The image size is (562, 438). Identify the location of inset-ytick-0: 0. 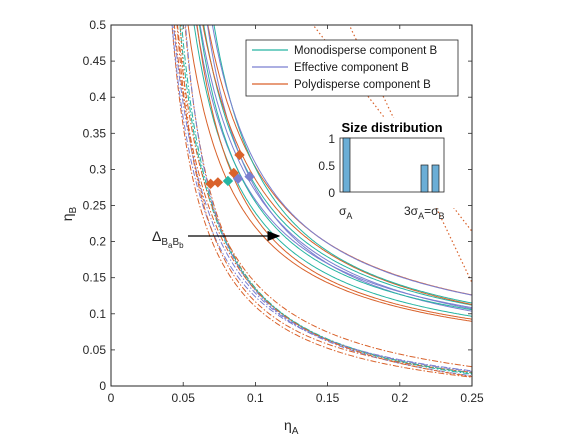
(331, 193).